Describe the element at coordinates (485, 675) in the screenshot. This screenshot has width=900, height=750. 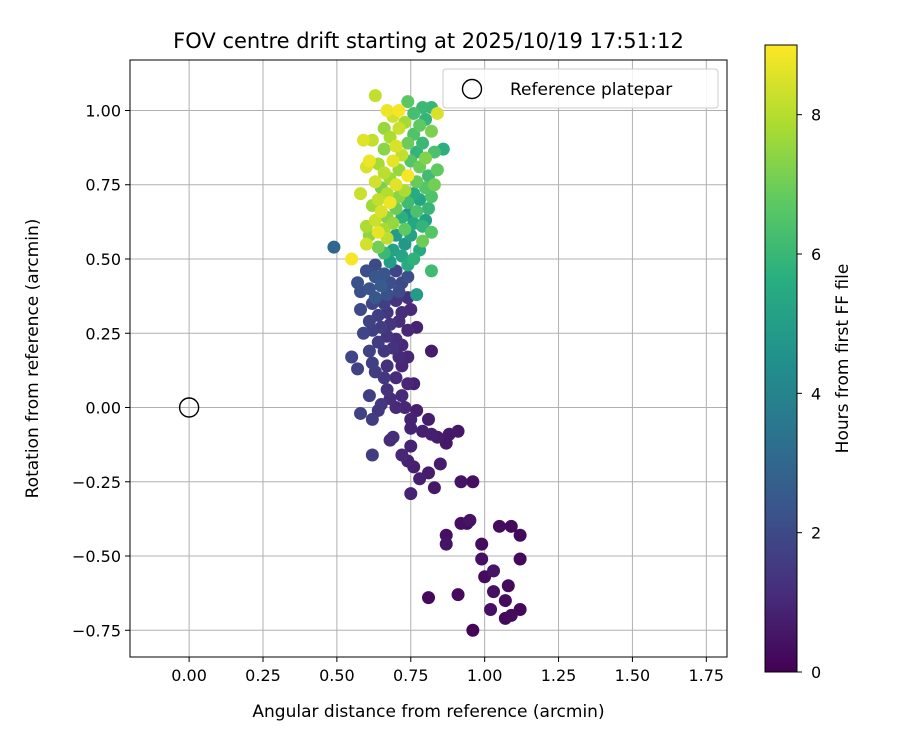
I see `x-tick-label: 1.00` at that location.